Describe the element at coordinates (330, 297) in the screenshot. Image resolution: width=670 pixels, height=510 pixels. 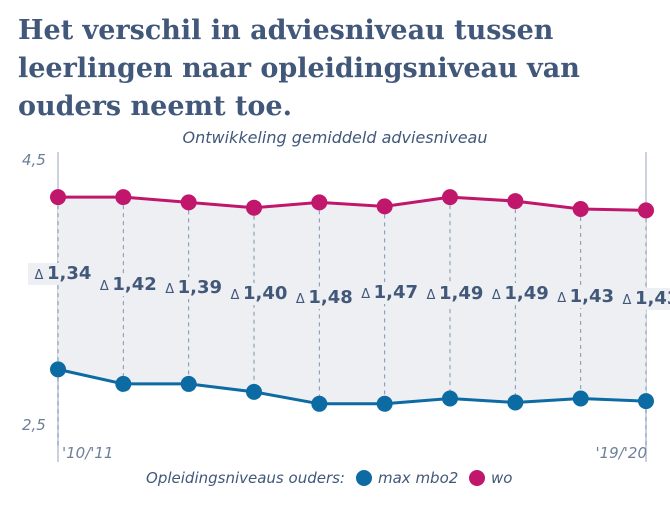
I see `difference-label: 1,48` at that location.